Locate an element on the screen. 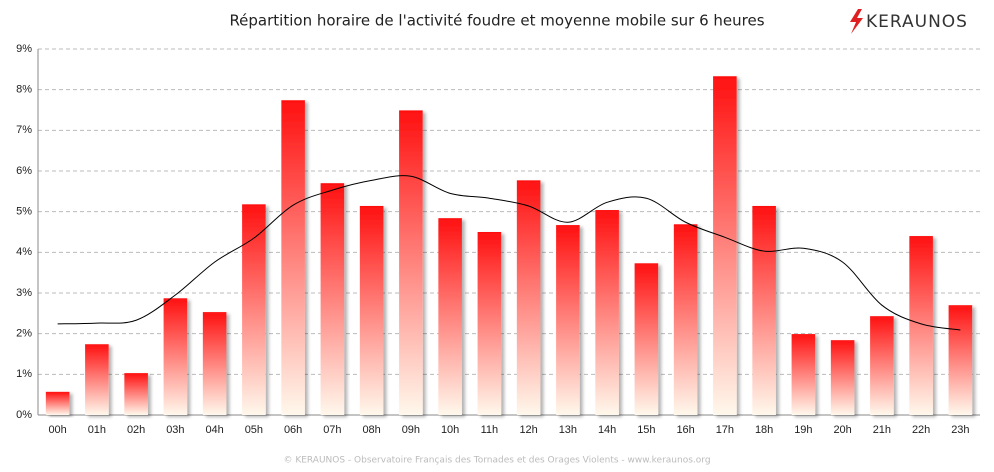  logo-icon is located at coordinates (856, 21).